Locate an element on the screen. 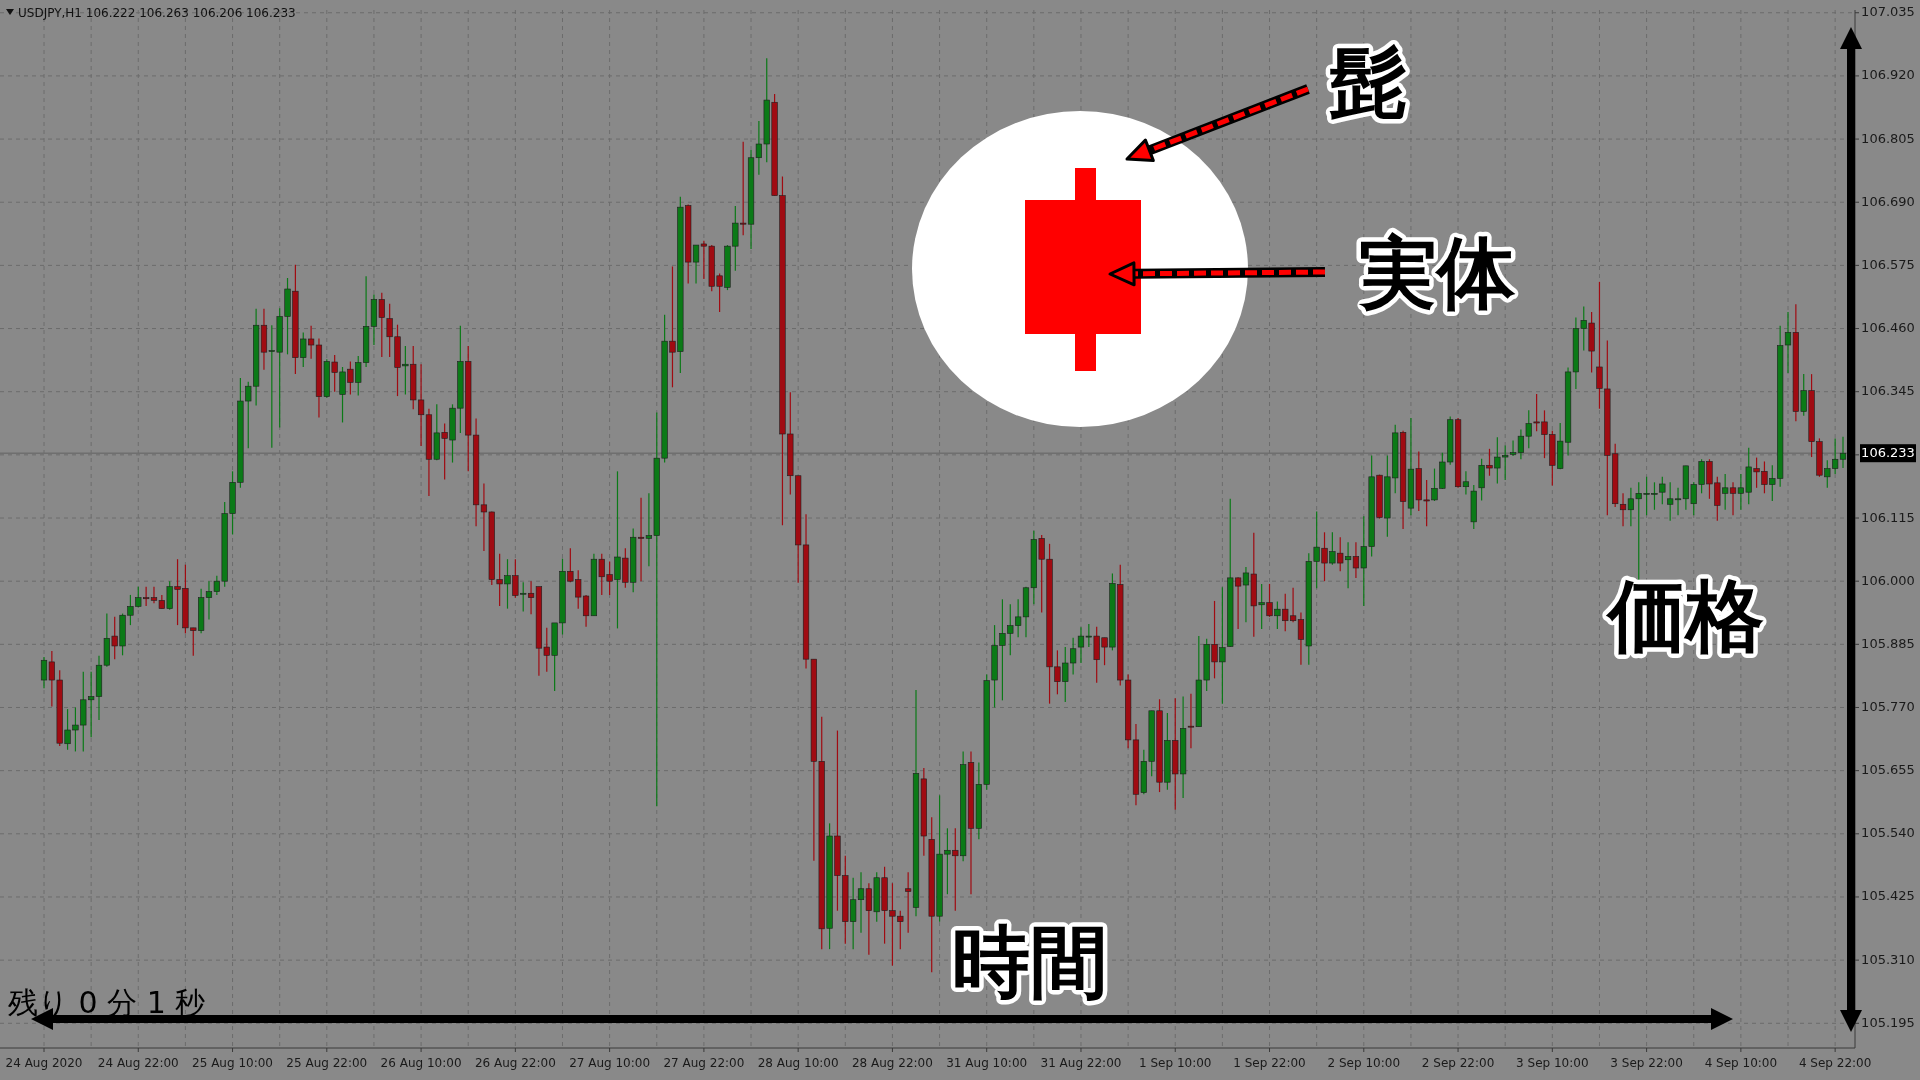 The width and height of the screenshot is (1920, 1080). y-tick-label: 105.540 is located at coordinates (1888, 833).